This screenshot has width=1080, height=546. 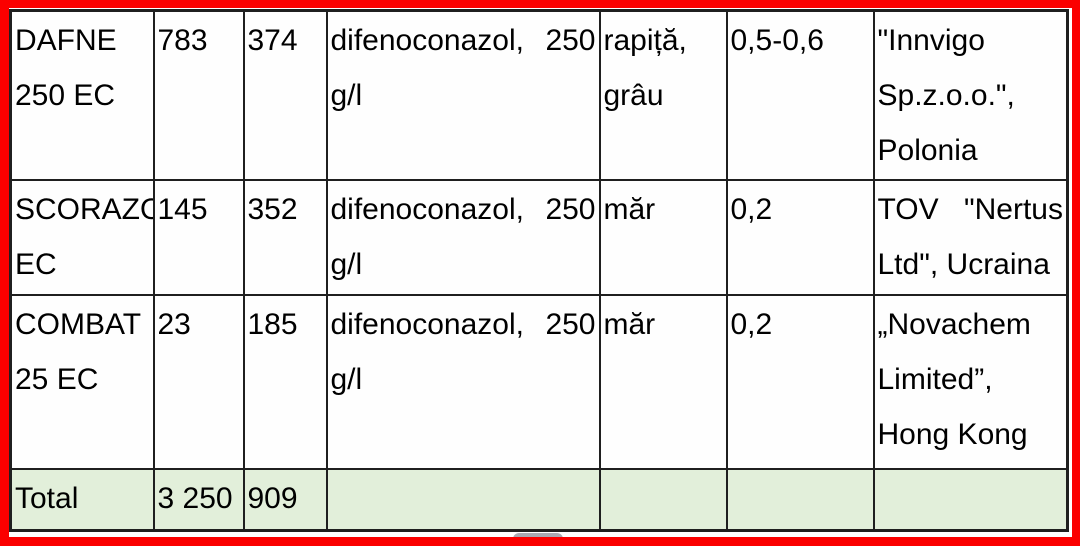 What do you see at coordinates (198, 237) in the screenshot?
I see `quantity1-cell: 145` at bounding box center [198, 237].